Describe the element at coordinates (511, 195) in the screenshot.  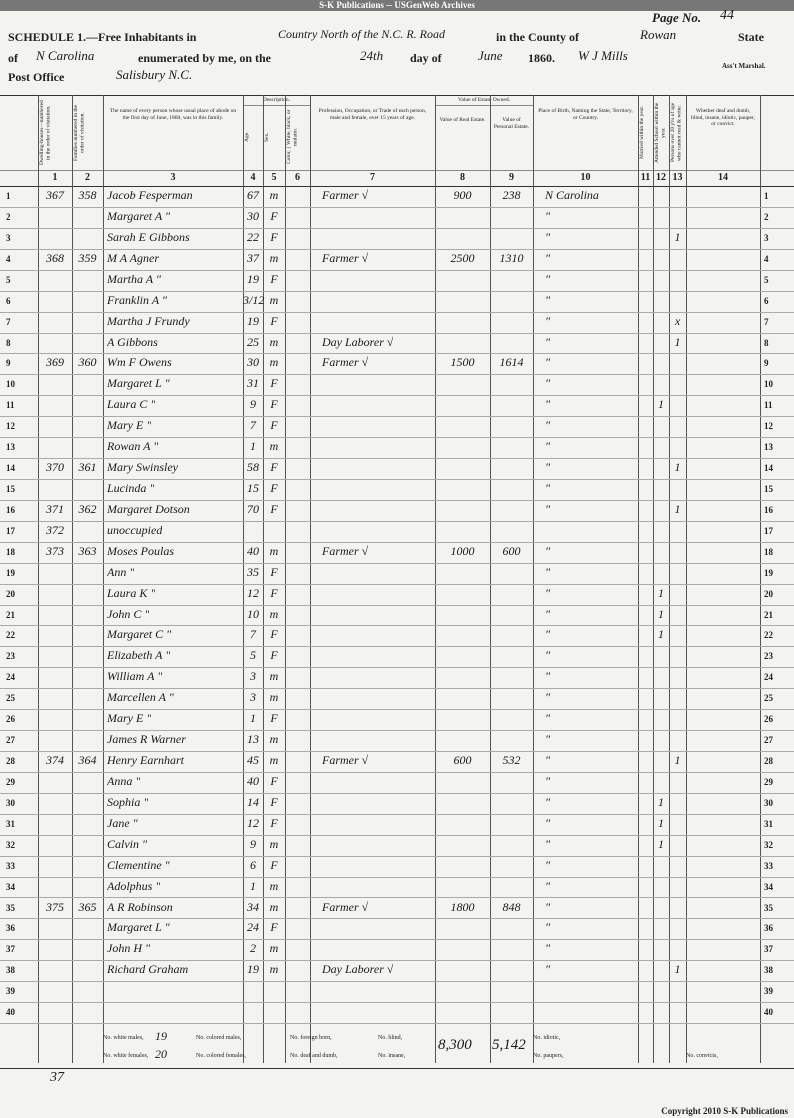
I see `cell-personal: 238` at that location.